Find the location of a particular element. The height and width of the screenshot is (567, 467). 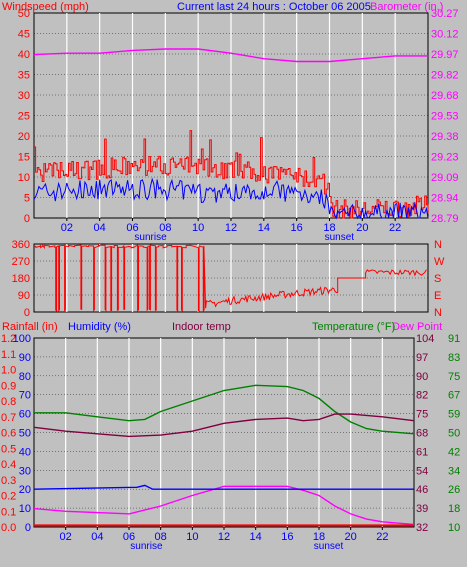

wind-panel-x-tick-label: 20 is located at coordinates (362, 228).